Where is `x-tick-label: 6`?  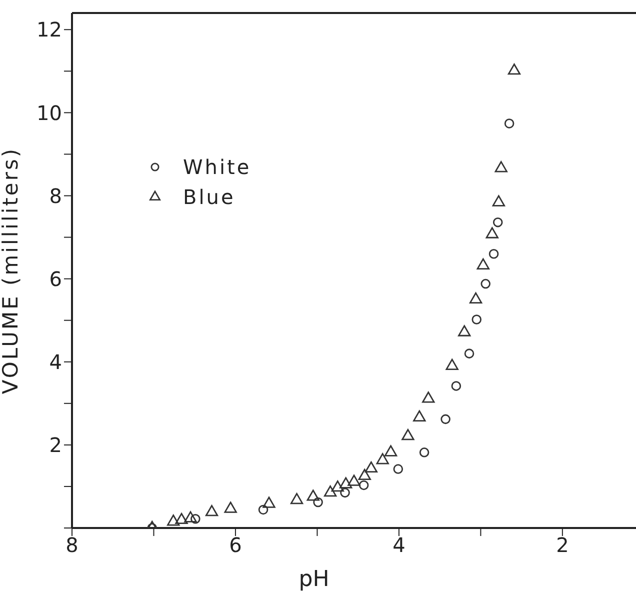 x-tick-label: 6 is located at coordinates (235, 545).